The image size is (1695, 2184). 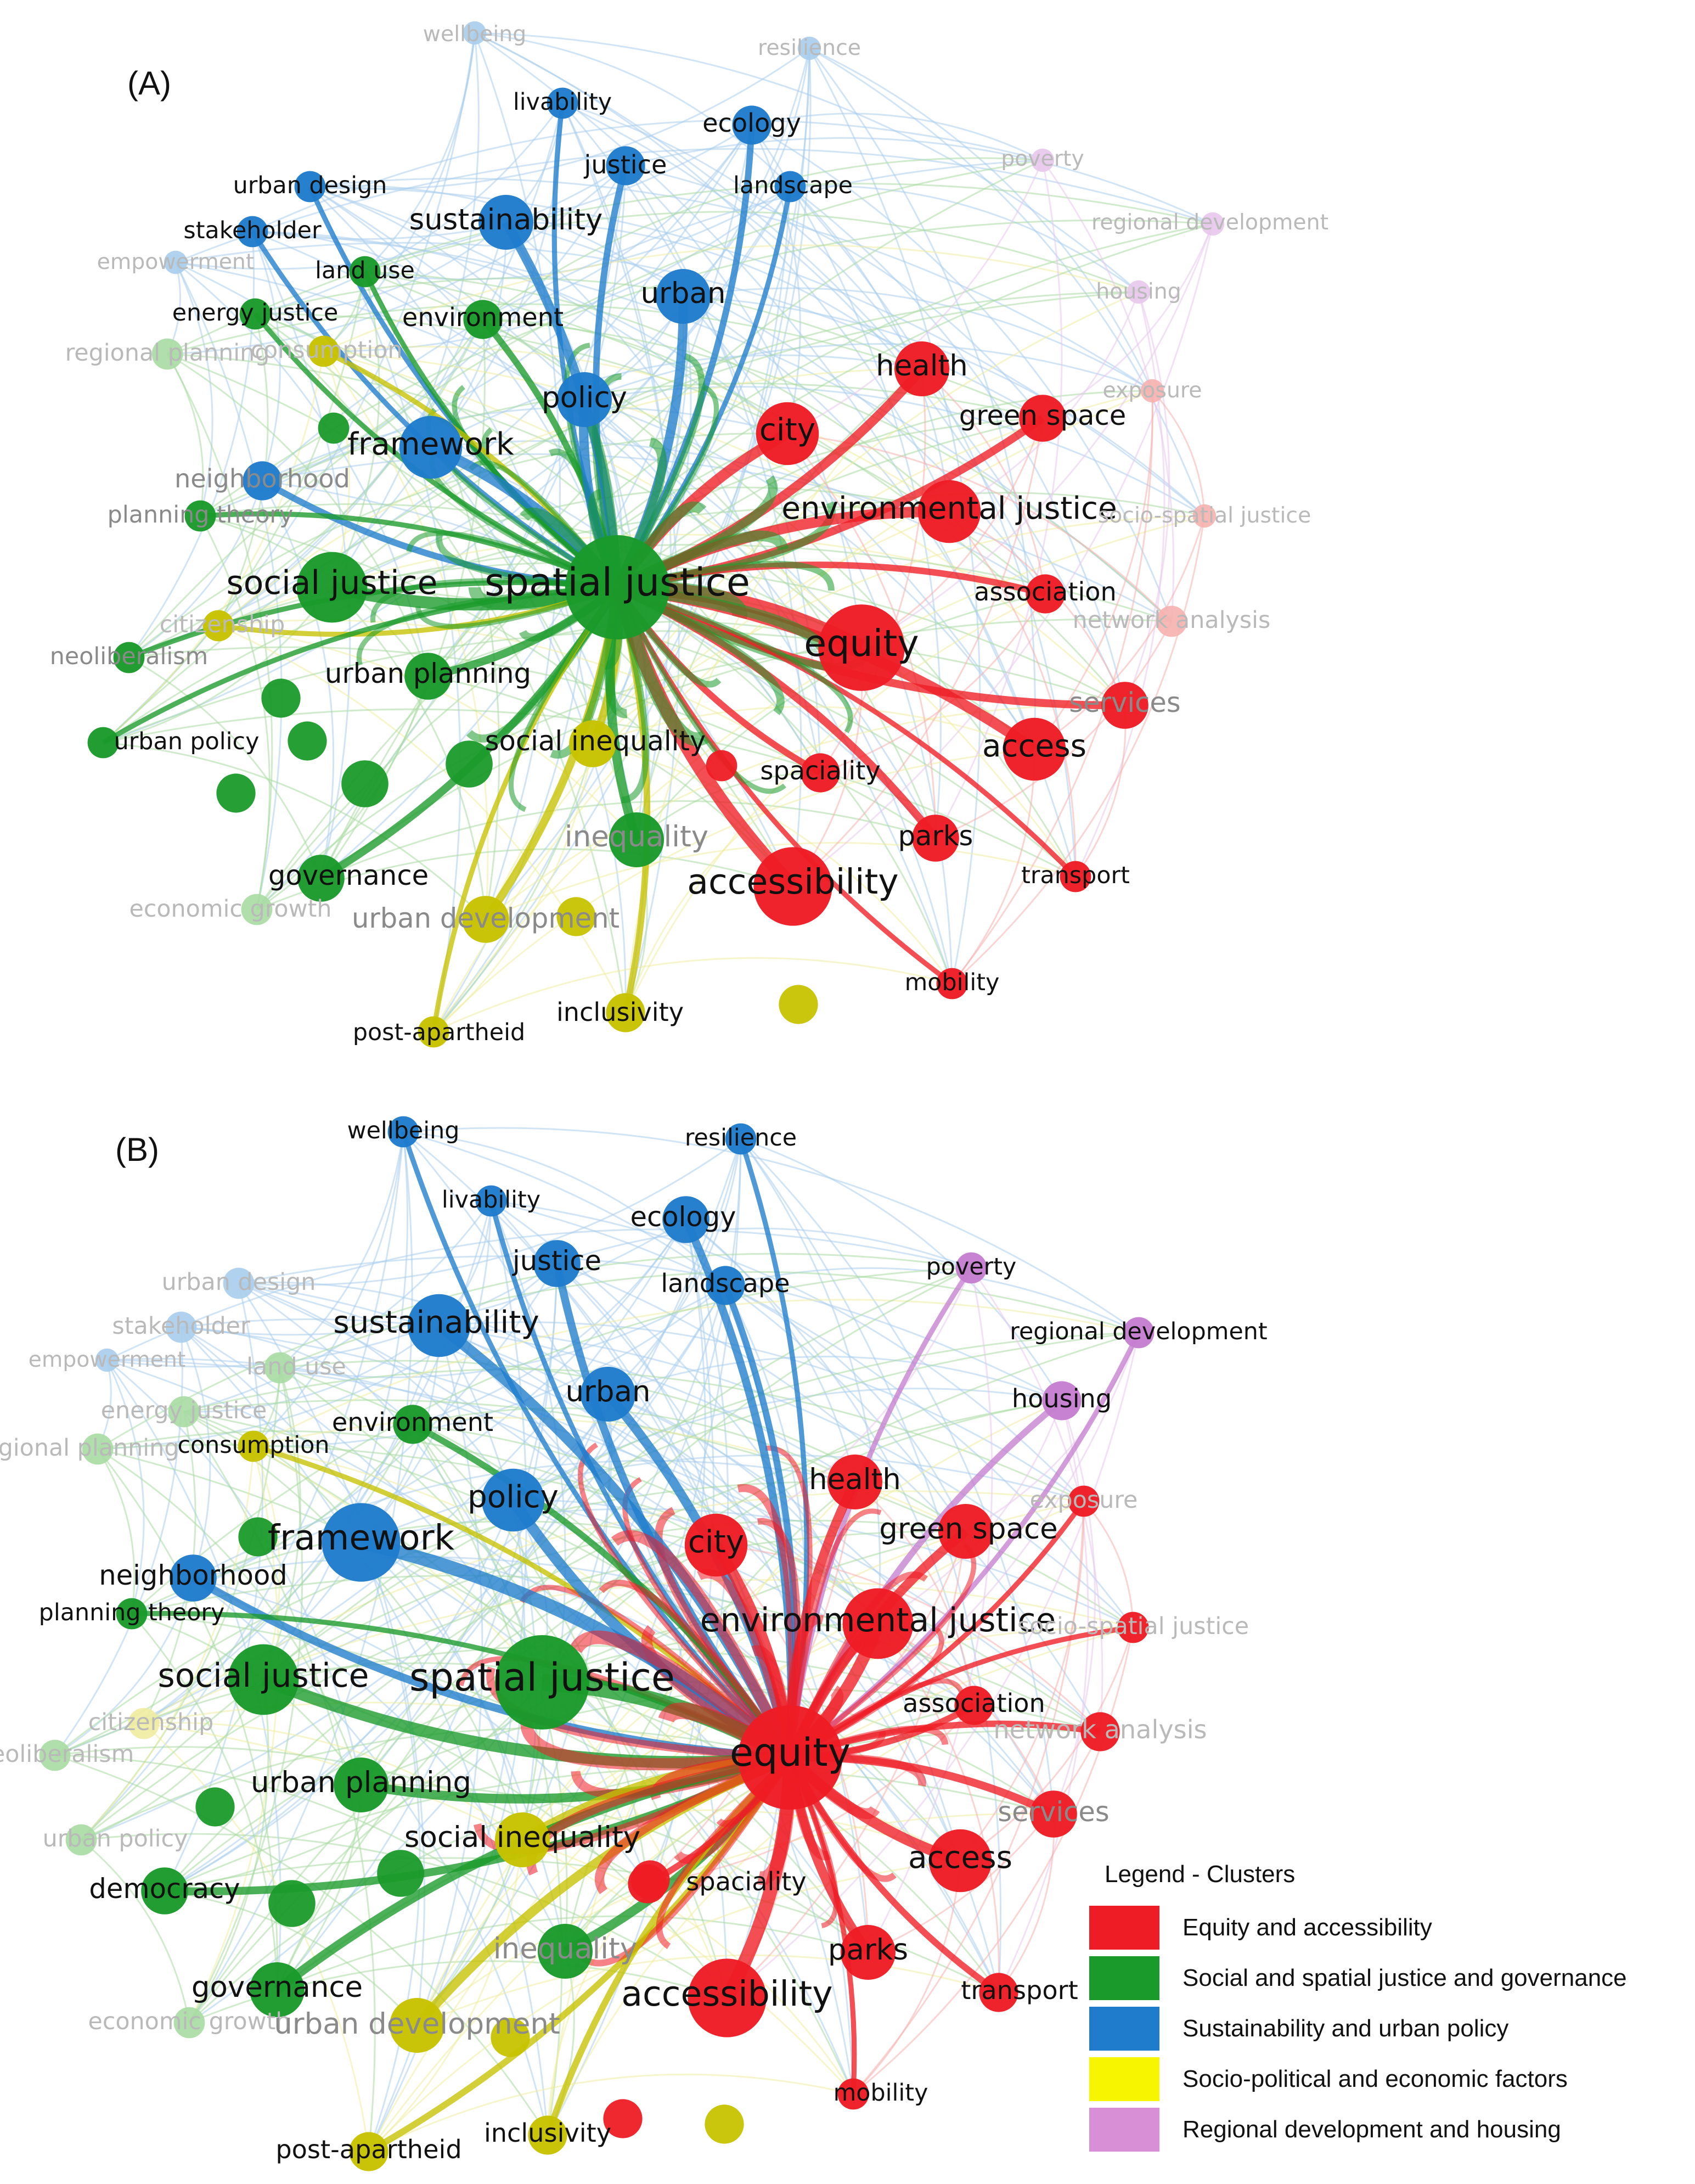 What do you see at coordinates (361, 1537) in the screenshot?
I see `node-label-framework: framework` at bounding box center [361, 1537].